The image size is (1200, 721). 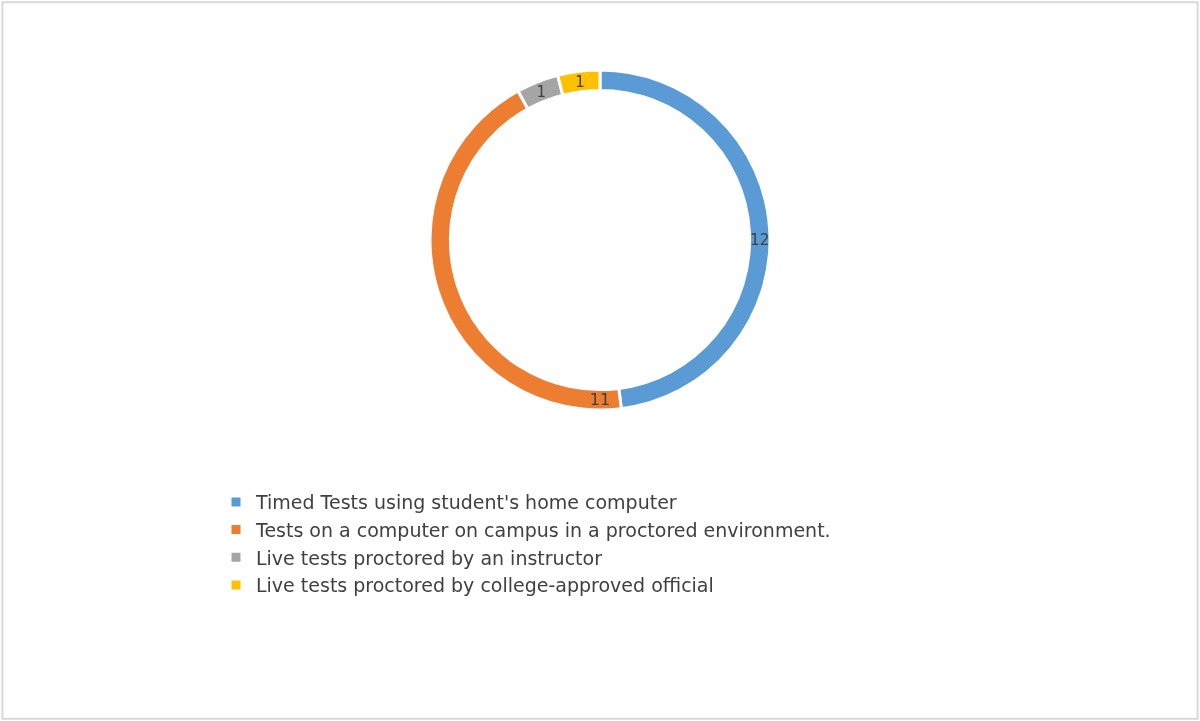 I want to click on legend-label: Live tests proctored by college-approved official, so click(x=485, y=585).